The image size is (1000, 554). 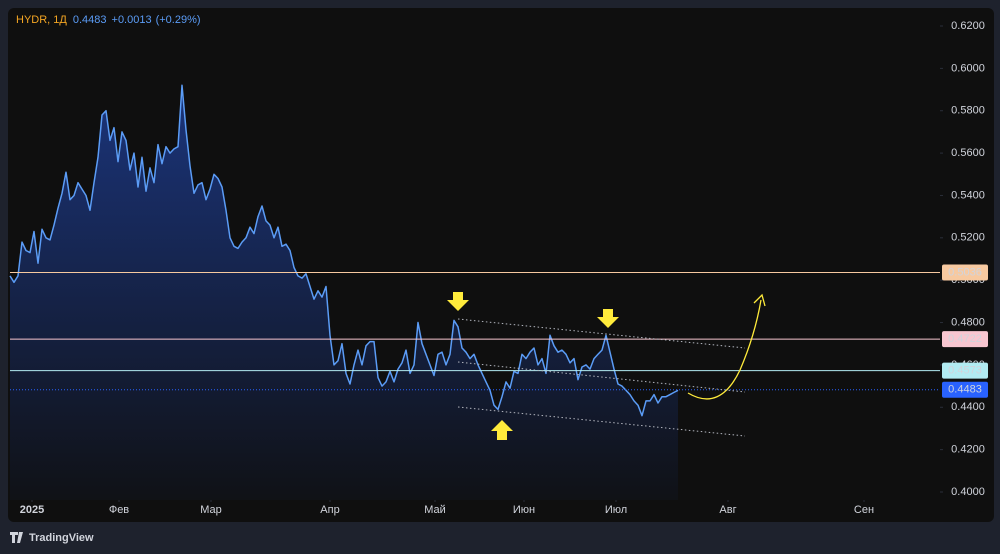 I want to click on y-tick-label: 0.4000, so click(x=968, y=492).